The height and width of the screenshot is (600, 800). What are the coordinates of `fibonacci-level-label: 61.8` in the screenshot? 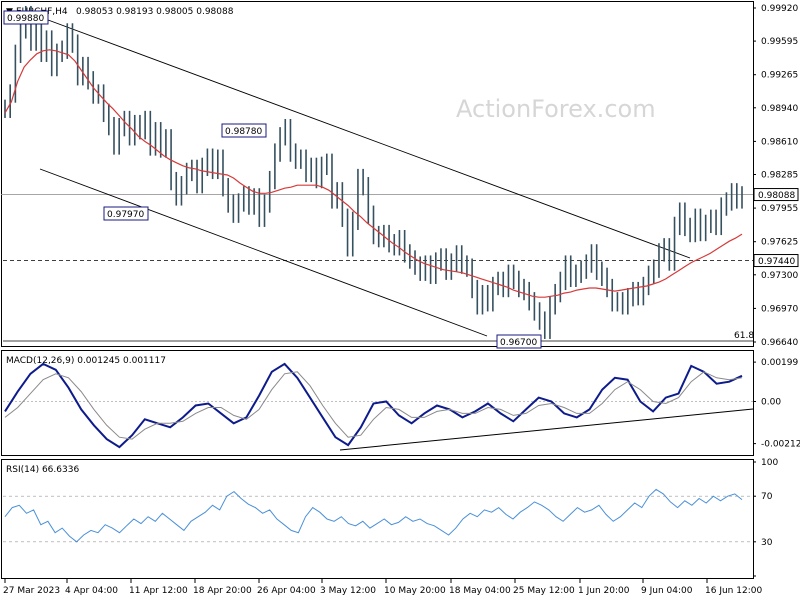 It's located at (744, 336).